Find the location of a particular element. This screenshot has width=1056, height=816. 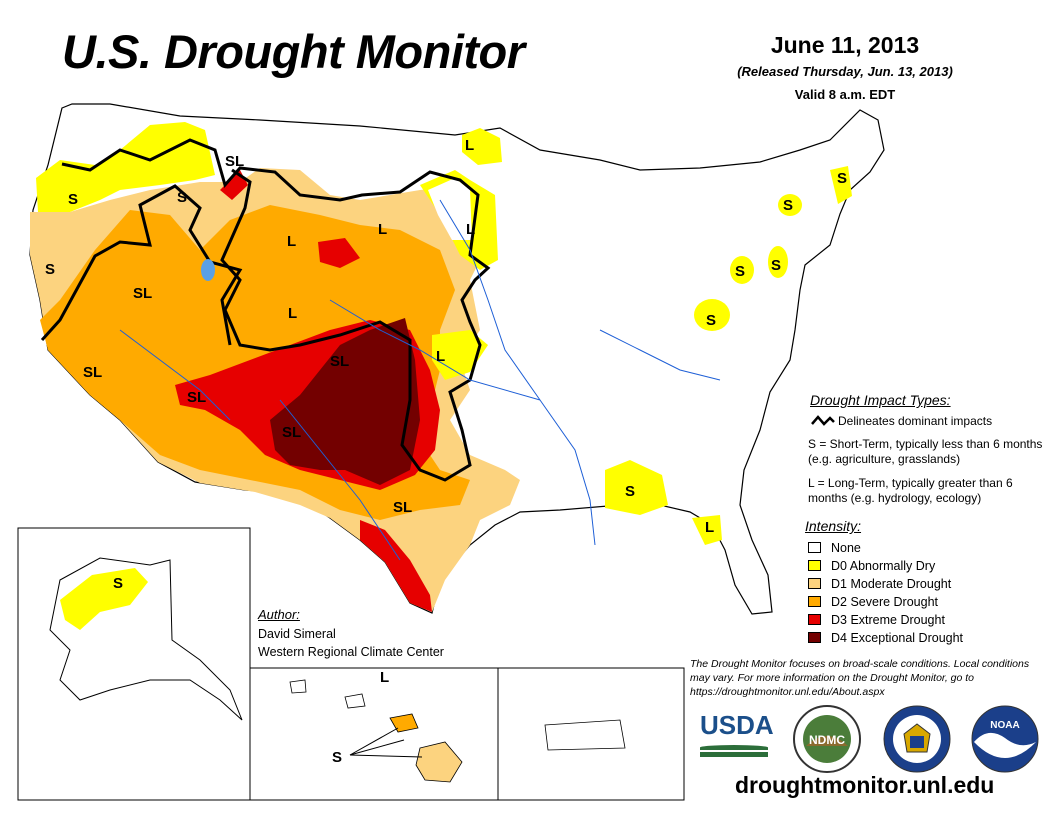

legend-item-d4: D4 Exceptional Drought is located at coordinates (885, 637).